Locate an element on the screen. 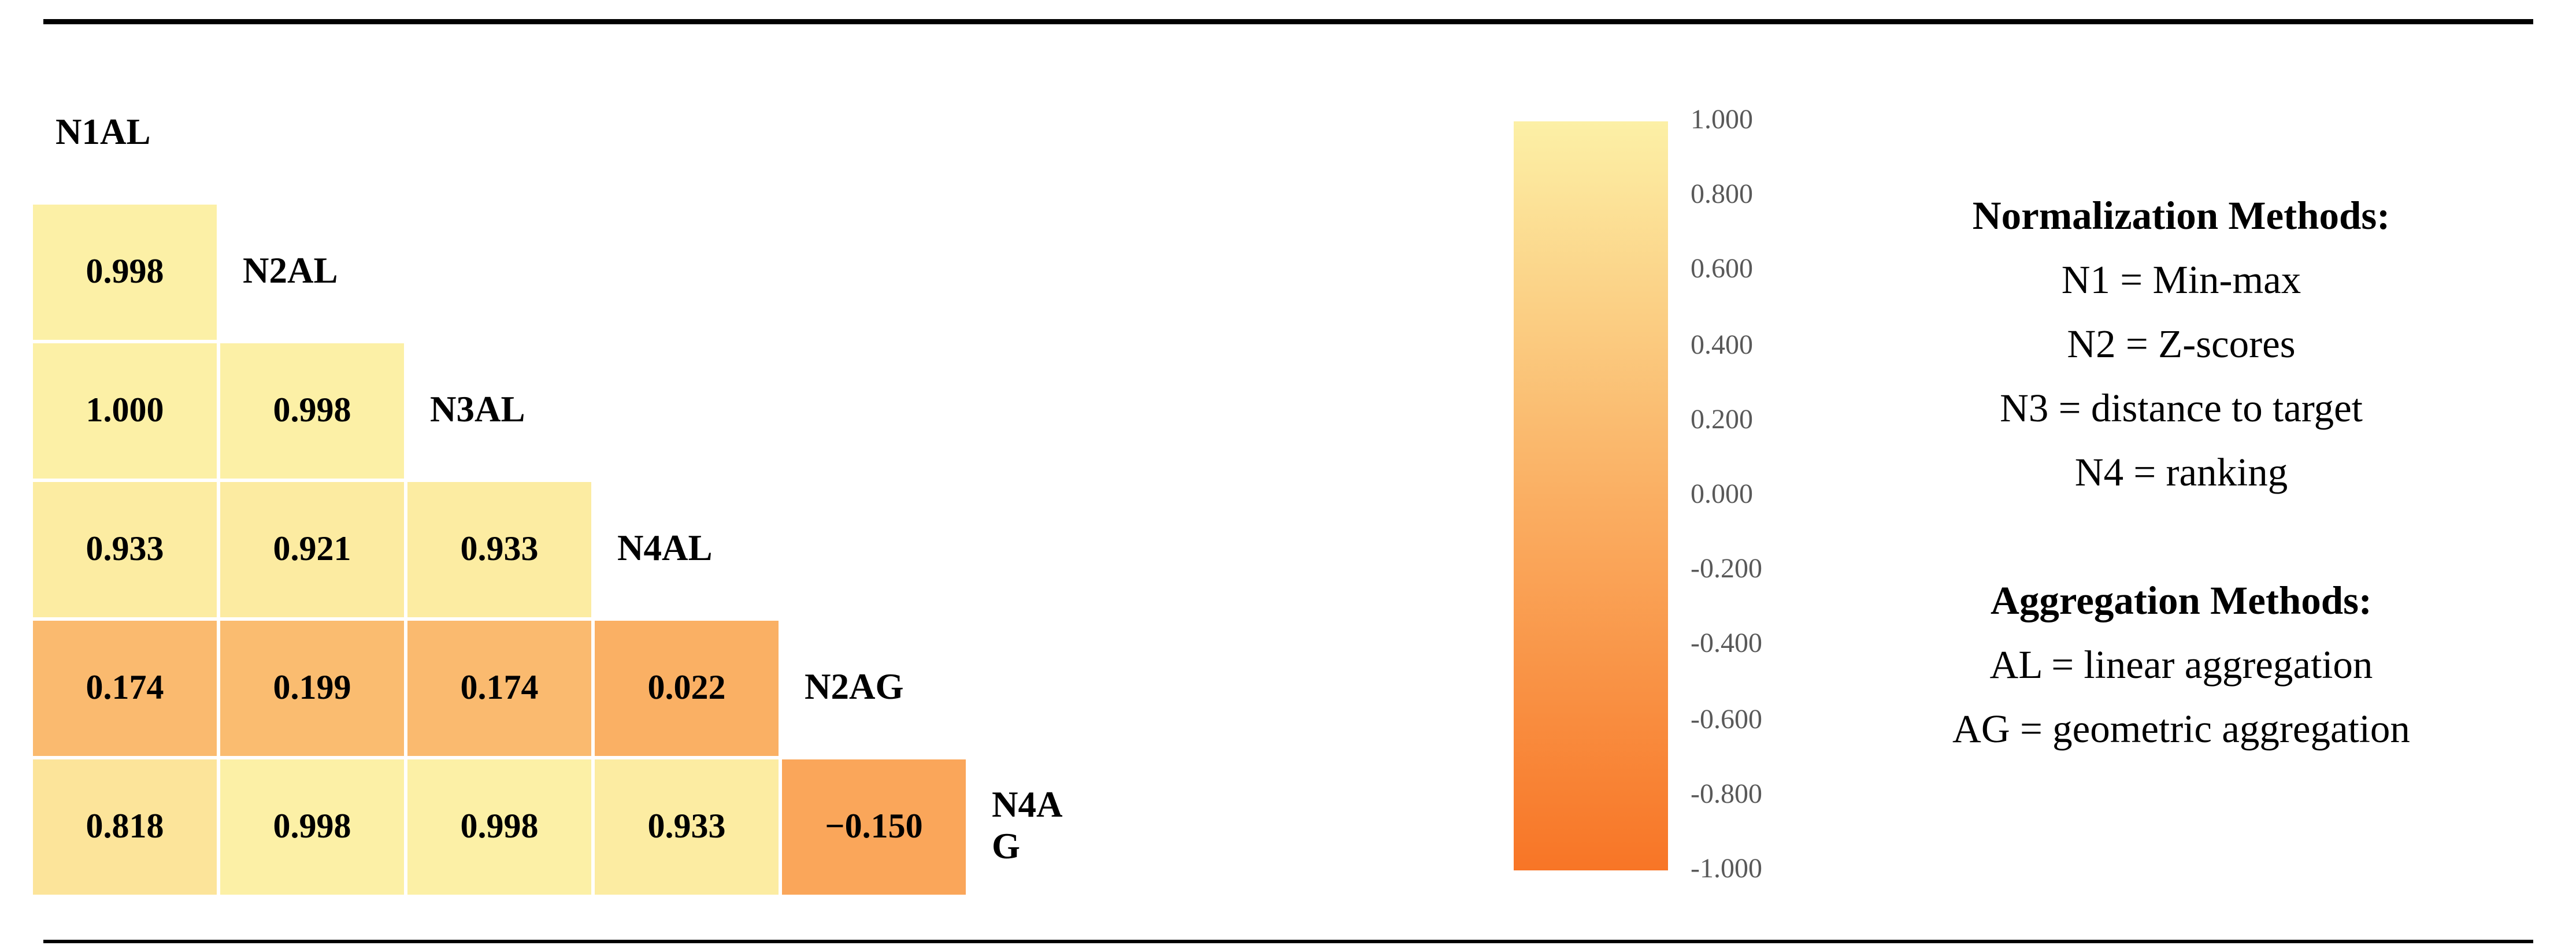  bottom-rule is located at coordinates (1288, 941).